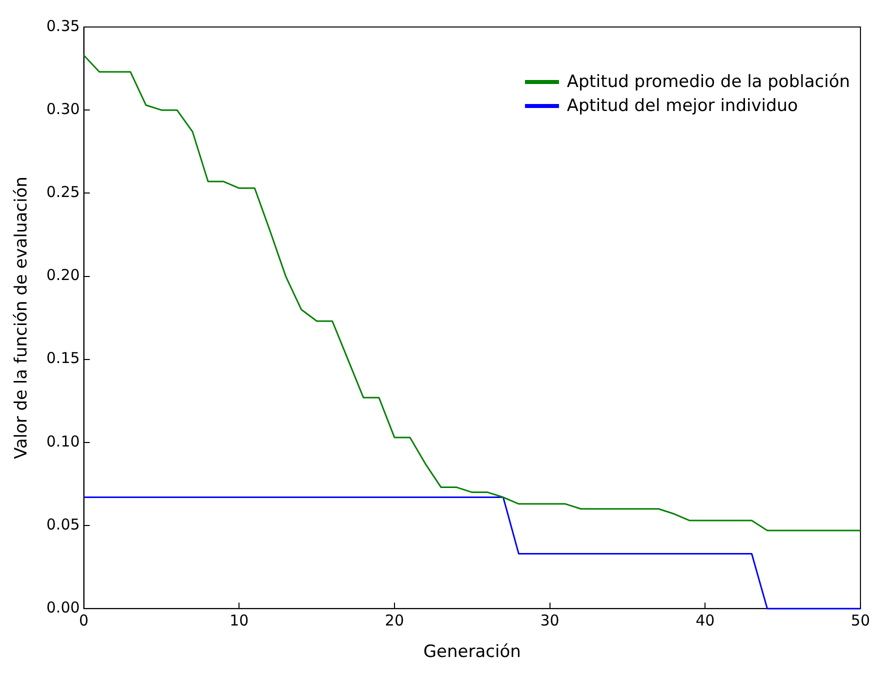 Image resolution: width=888 pixels, height=673 pixels. I want to click on x-axis-title: Generación, so click(472, 652).